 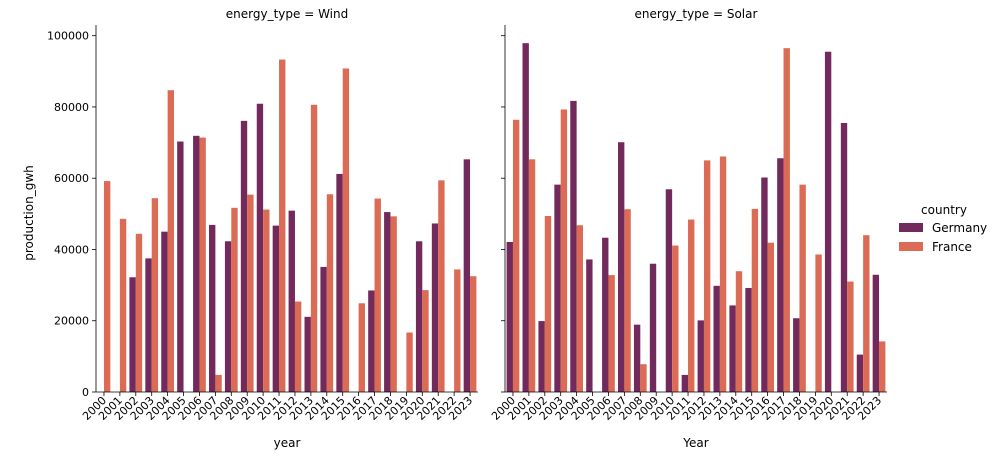 What do you see at coordinates (509, 316) in the screenshot?
I see `bar-germany-2000` at bounding box center [509, 316].